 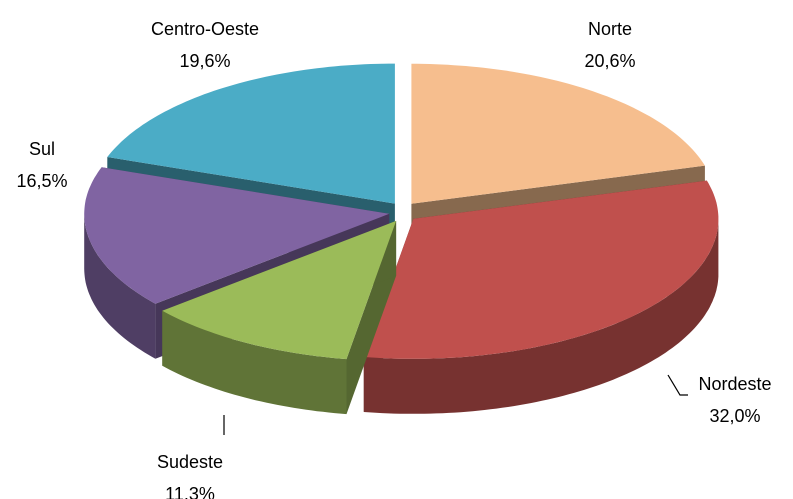 I want to click on slice-label: Centro-Oeste, so click(x=205, y=29).